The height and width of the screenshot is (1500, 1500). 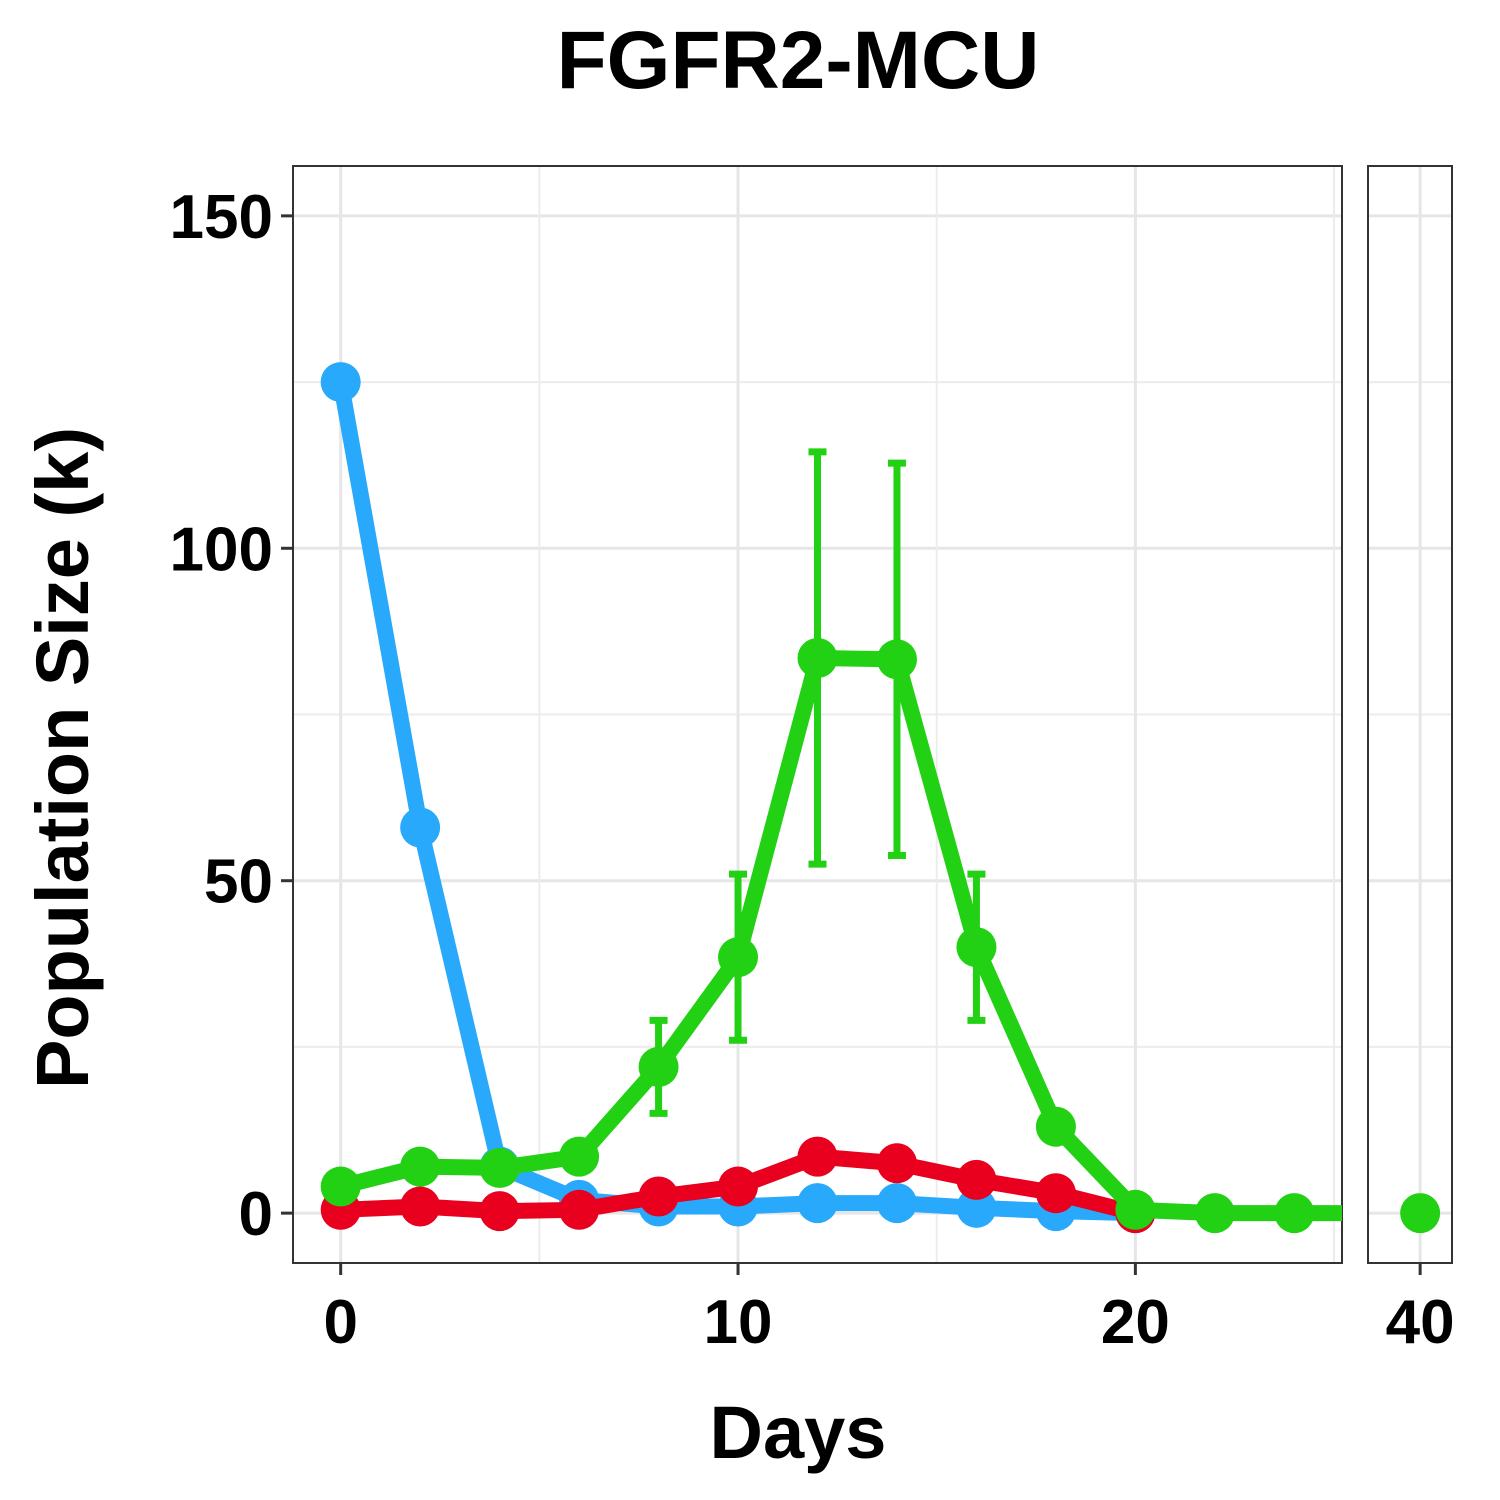 I want to click on y-axis: 0 50 100 150, so click(x=231, y=716).